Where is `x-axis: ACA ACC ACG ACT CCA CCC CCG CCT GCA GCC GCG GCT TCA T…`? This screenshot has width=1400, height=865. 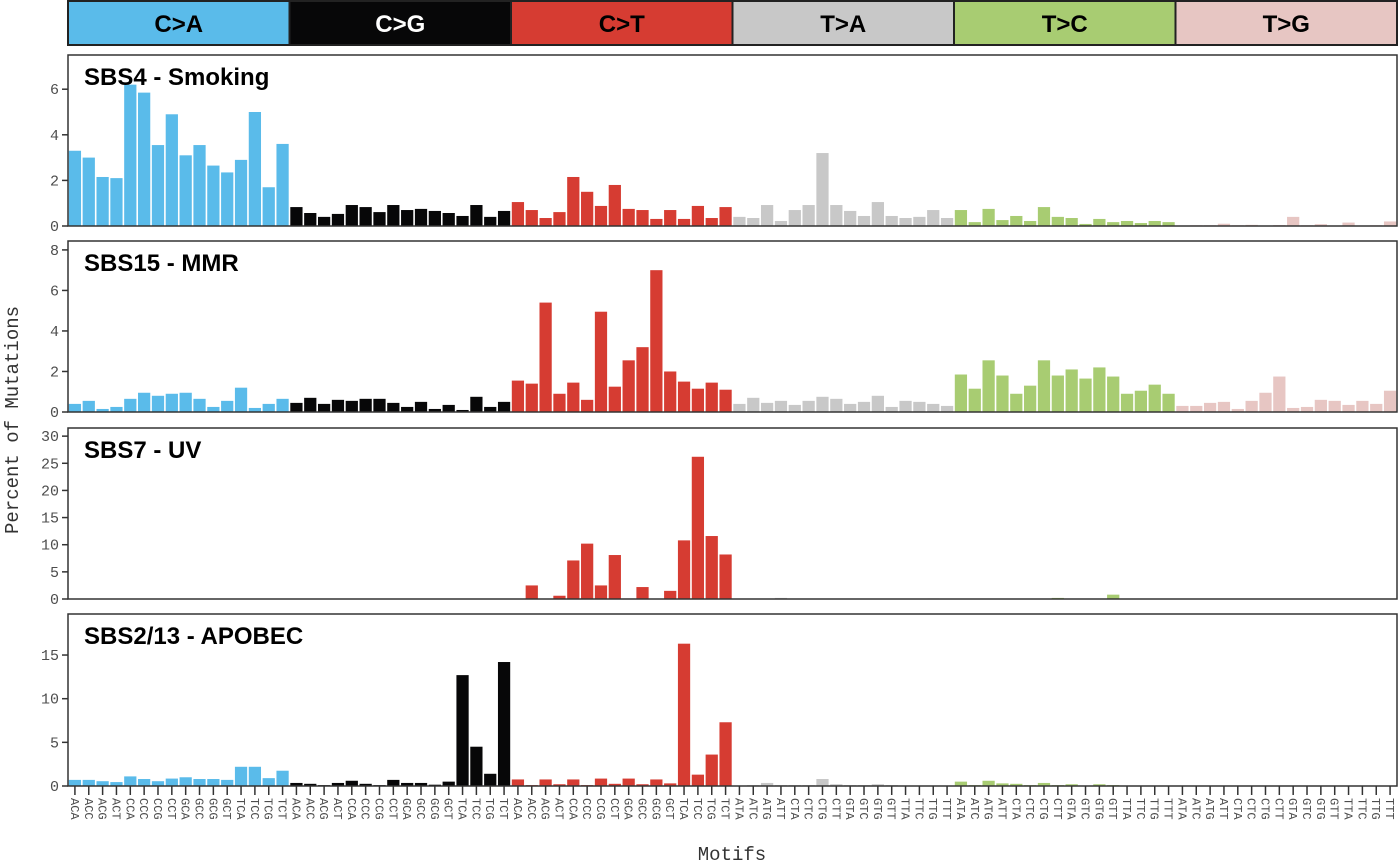
x-axis: ACA ACC ACG ACT CCA CCC CCG CCT GCA GCC GCG GCT TCA T… is located at coordinates (731, 803).